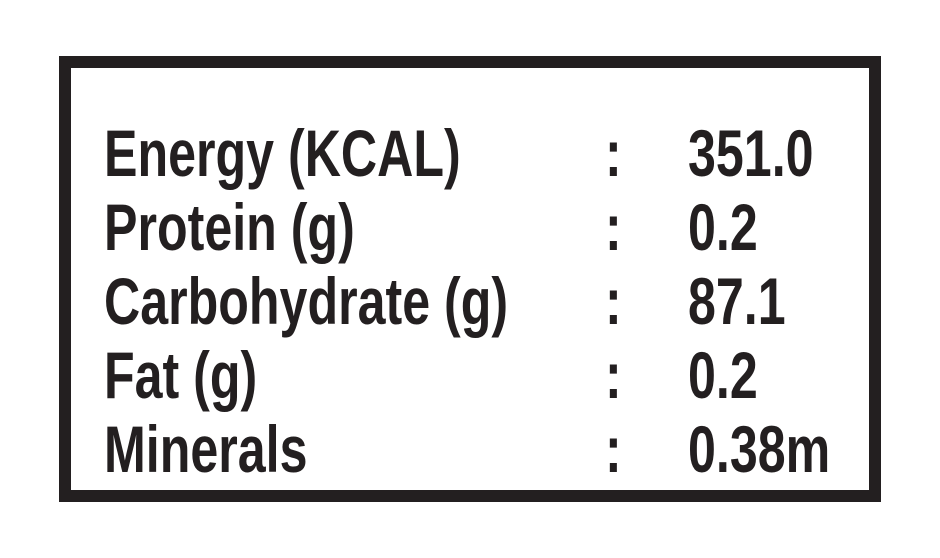  I want to click on row-value: 87.1, so click(737, 301).